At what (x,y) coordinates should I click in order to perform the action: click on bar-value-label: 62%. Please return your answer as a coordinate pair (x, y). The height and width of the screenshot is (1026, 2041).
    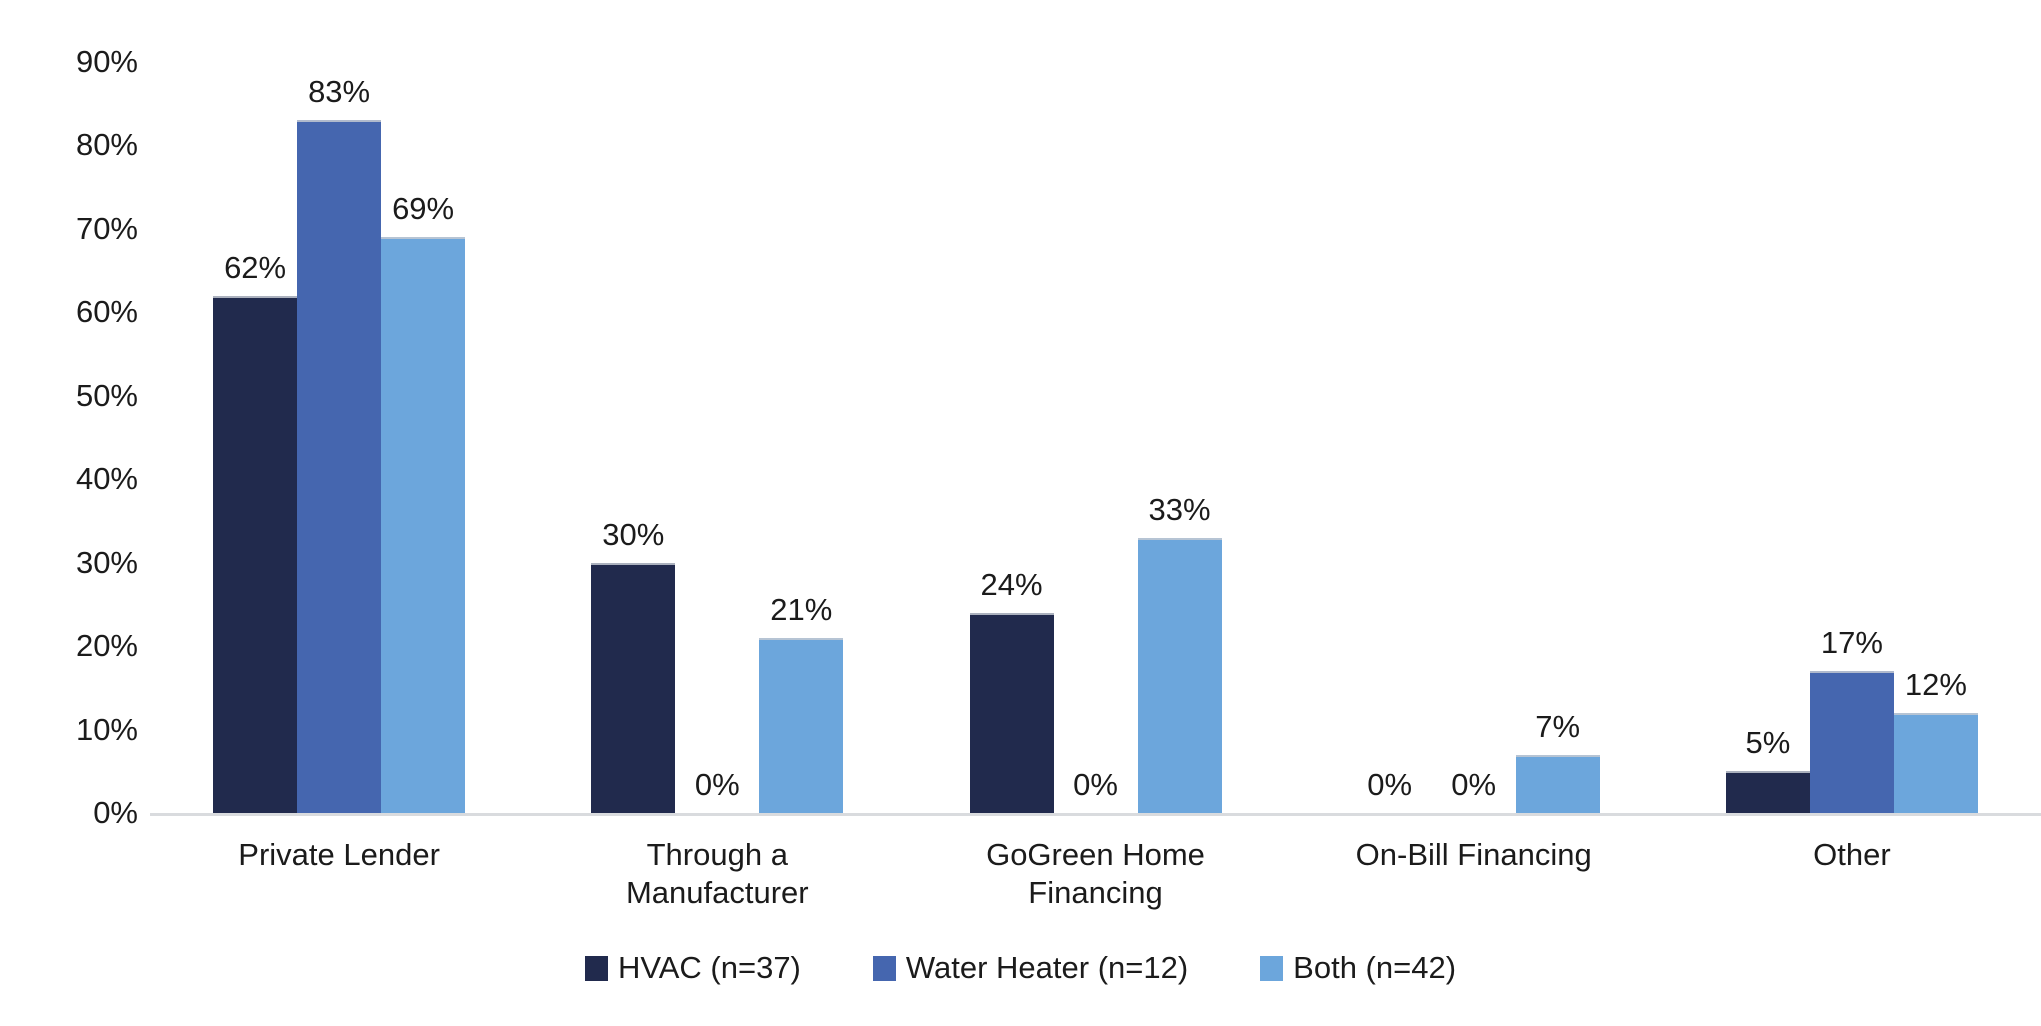
    Looking at the image, I should click on (255, 267).